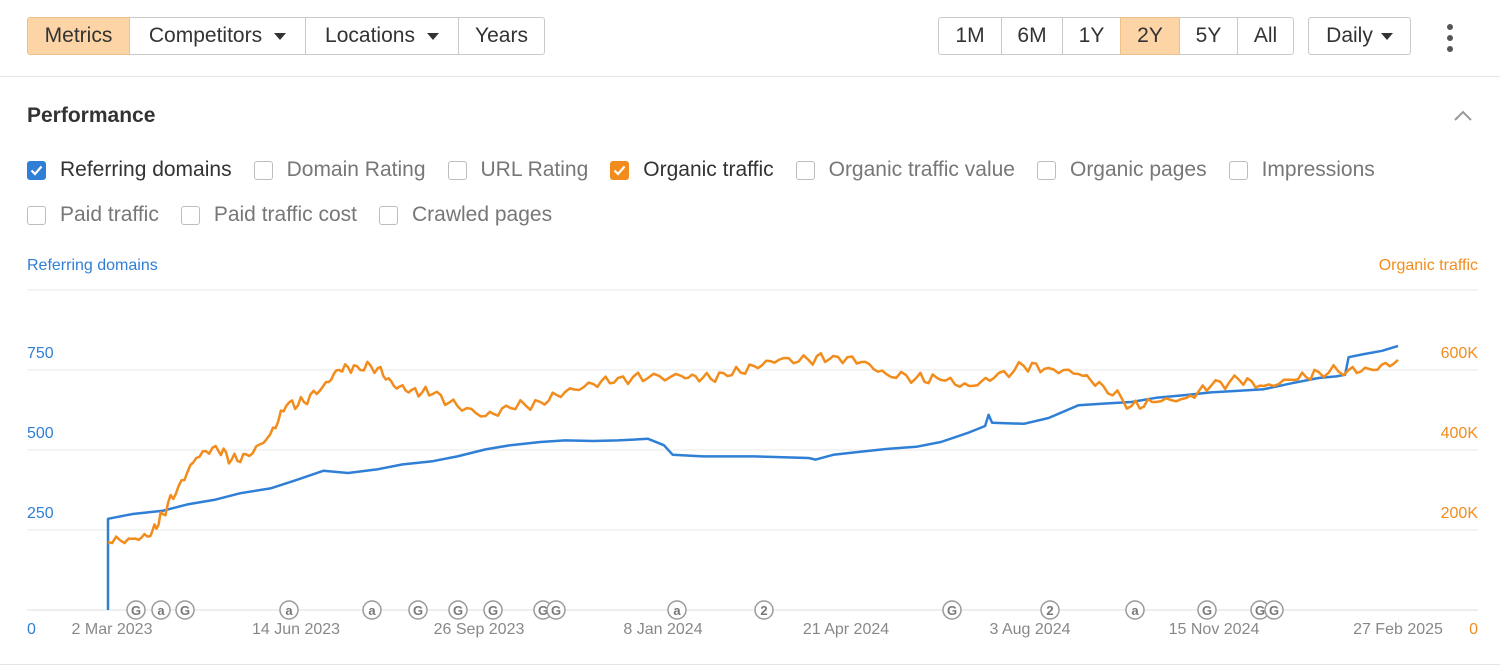 The height and width of the screenshot is (672, 1500). I want to click on url-rating-checkbox: URL Rating, so click(517, 170).